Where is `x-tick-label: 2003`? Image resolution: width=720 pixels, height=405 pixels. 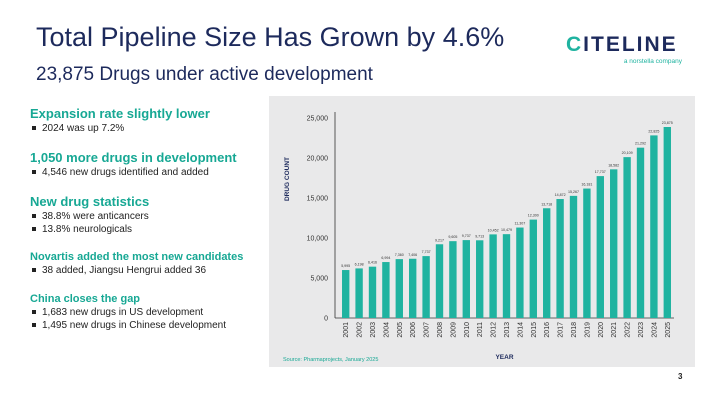 x-tick-label: 2003 is located at coordinates (373, 330).